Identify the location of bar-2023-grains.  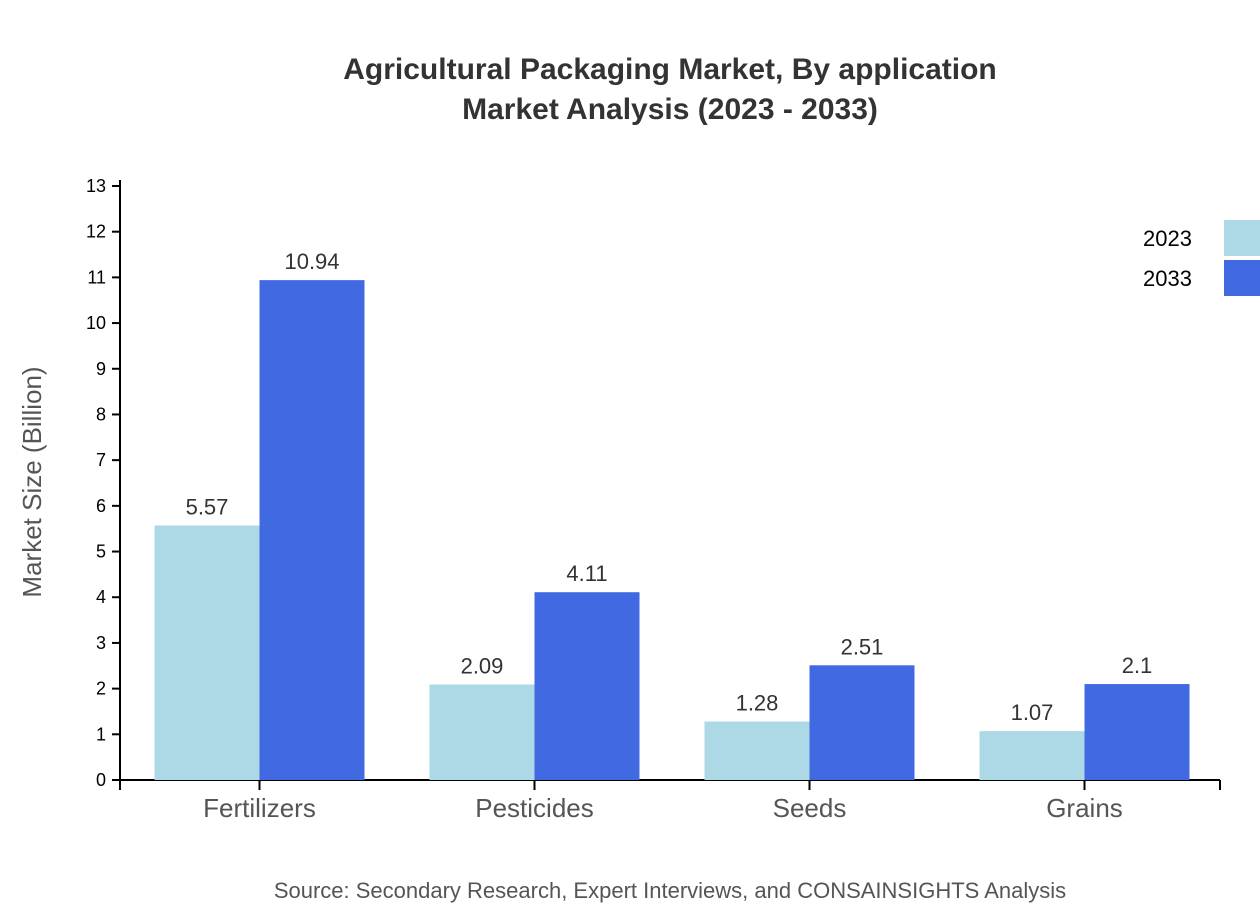
(1032, 755).